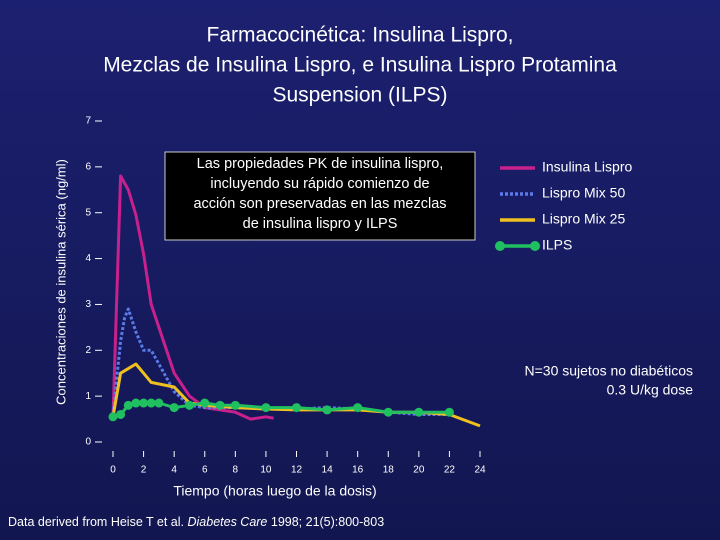 Image resolution: width=720 pixels, height=540 pixels. What do you see at coordinates (88, 350) in the screenshot?
I see `y-tick-label: 2` at bounding box center [88, 350].